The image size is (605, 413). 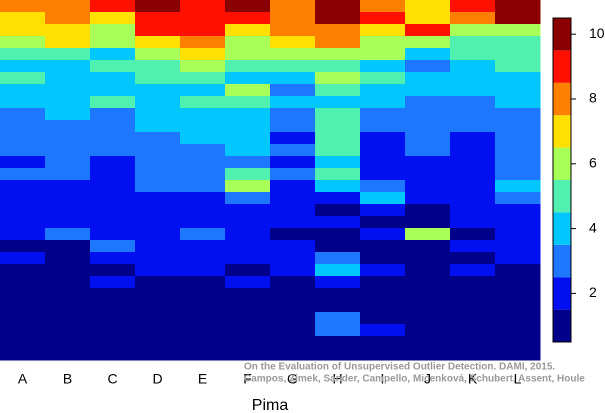 What do you see at coordinates (67, 379) in the screenshot?
I see `x-tick-label: B` at bounding box center [67, 379].